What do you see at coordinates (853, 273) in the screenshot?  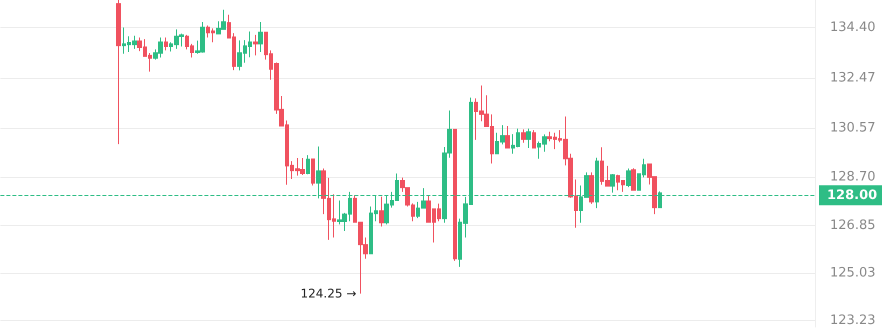 I see `y-tick-label: 125.03` at bounding box center [853, 273].